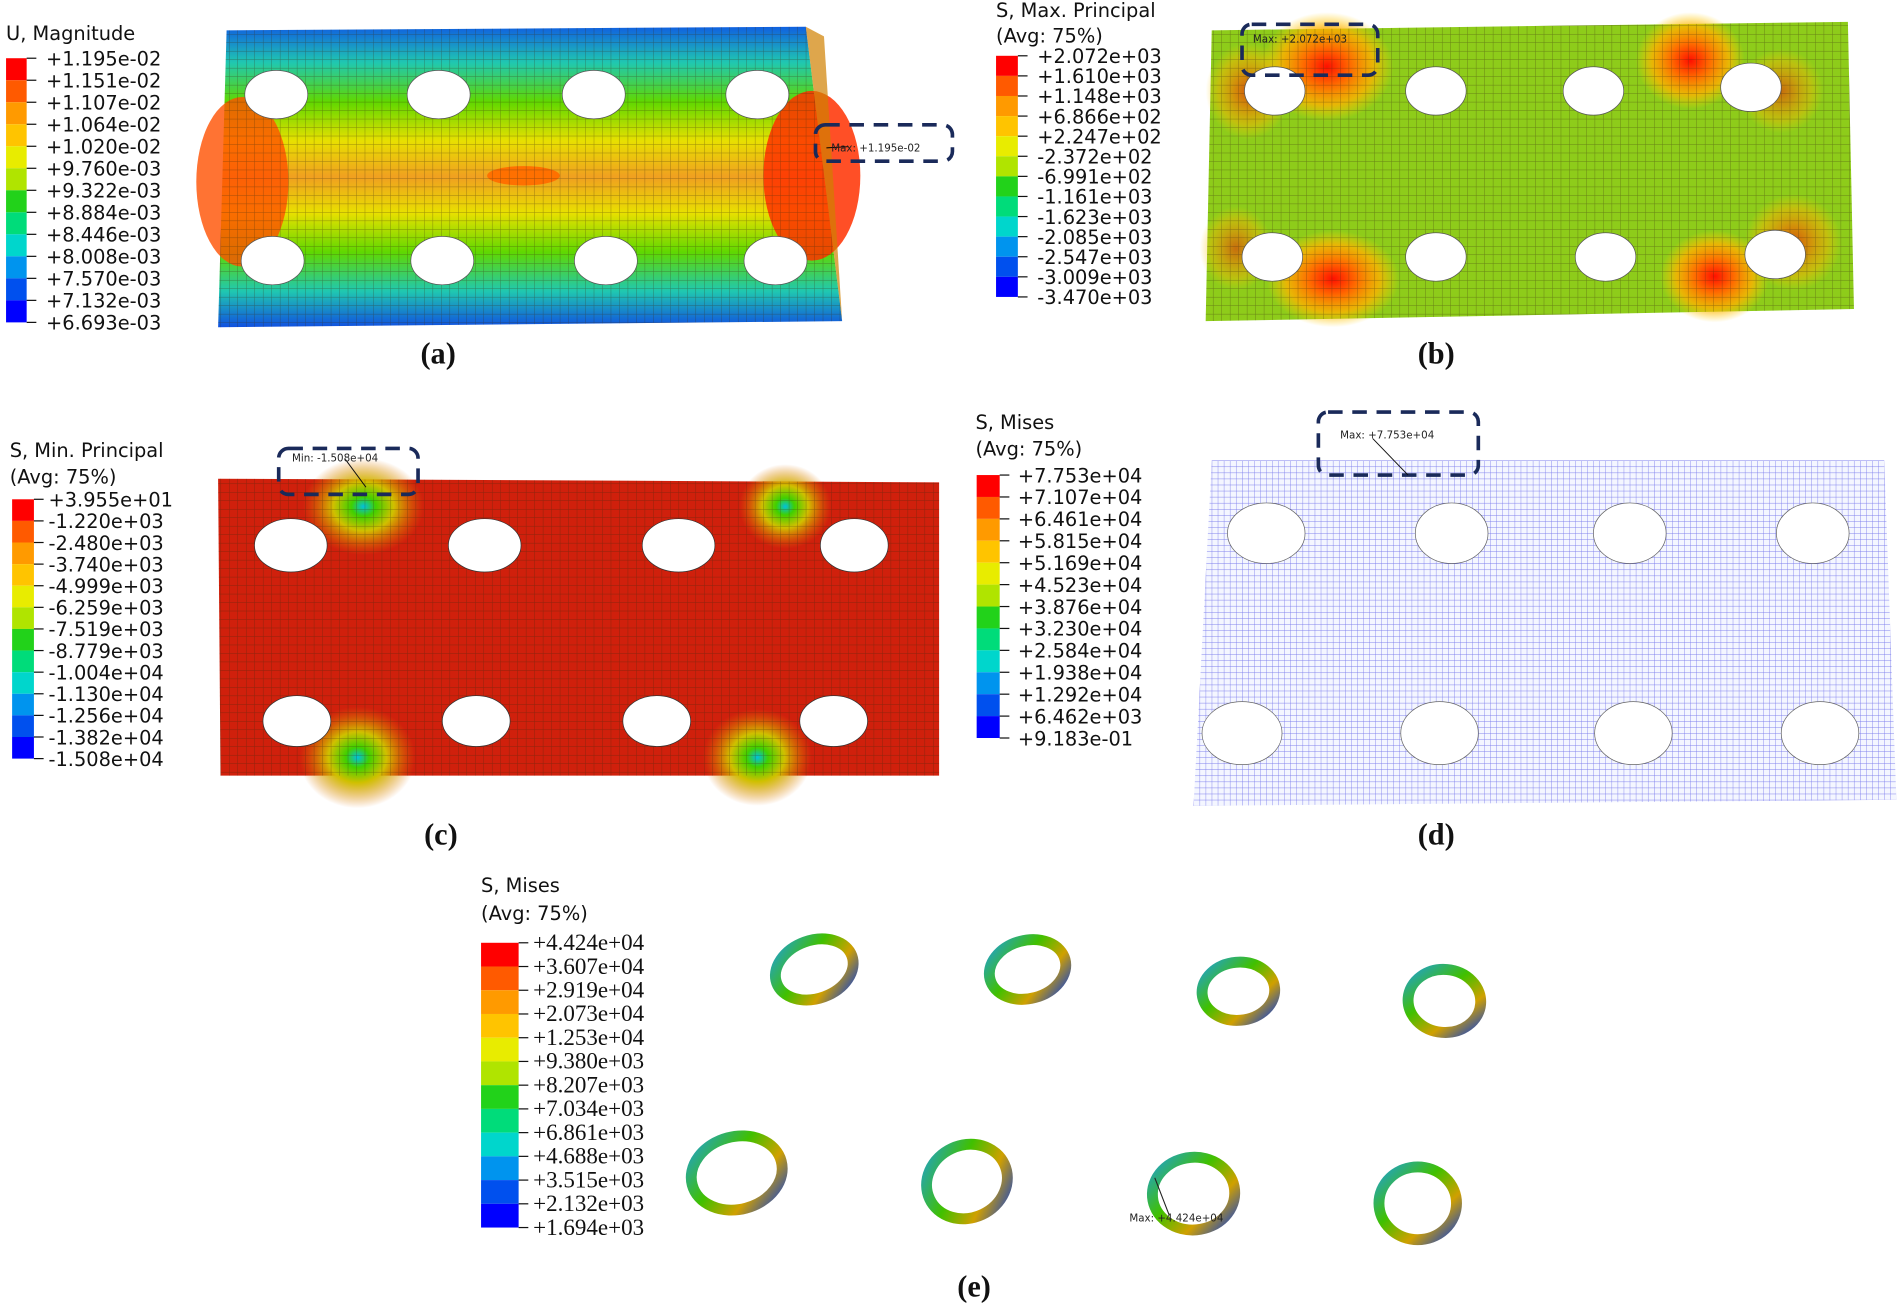  What do you see at coordinates (588, 966) in the screenshot?
I see `legend-value: +3.607e+04` at bounding box center [588, 966].